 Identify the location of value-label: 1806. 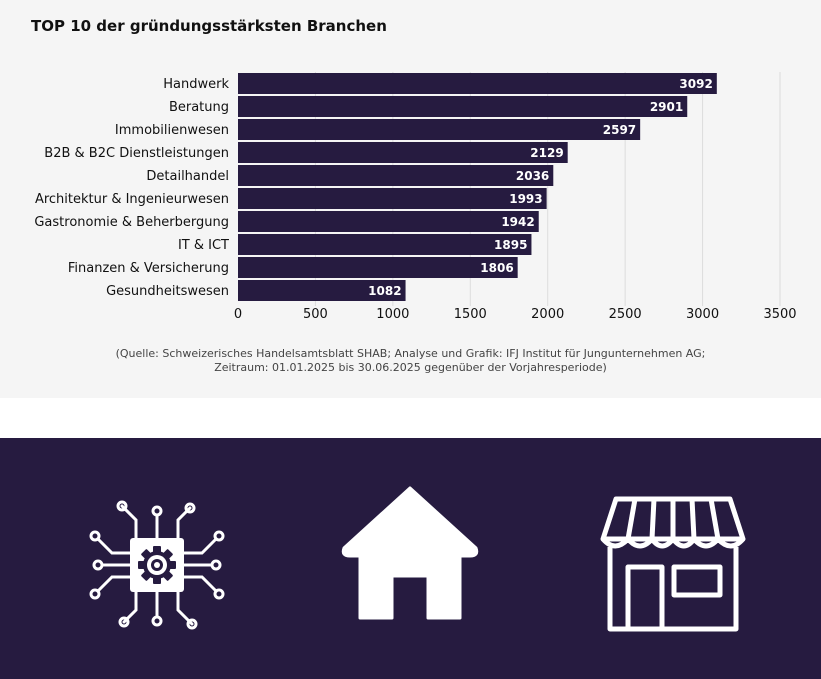
(496, 268).